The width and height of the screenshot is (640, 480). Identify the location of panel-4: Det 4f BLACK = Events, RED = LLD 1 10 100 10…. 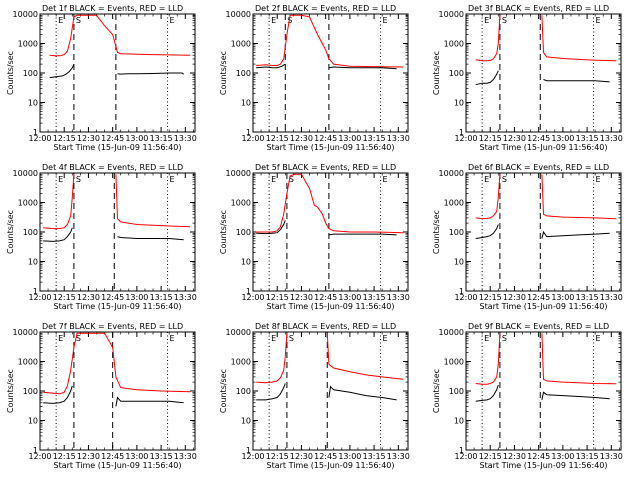
(101, 237).